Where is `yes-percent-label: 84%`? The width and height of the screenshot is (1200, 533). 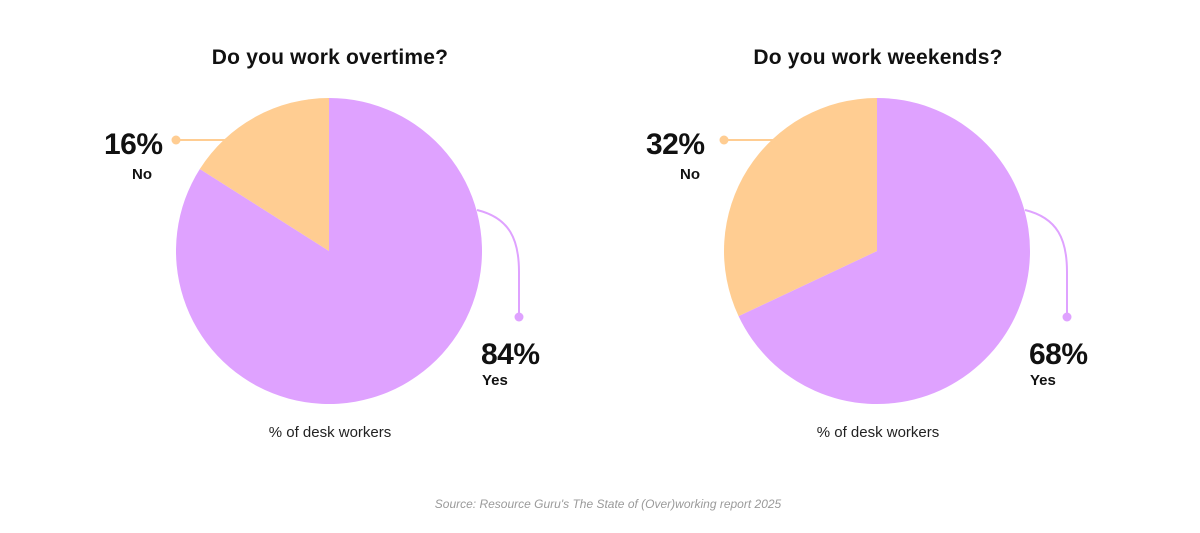
yes-percent-label: 84% is located at coordinates (510, 354).